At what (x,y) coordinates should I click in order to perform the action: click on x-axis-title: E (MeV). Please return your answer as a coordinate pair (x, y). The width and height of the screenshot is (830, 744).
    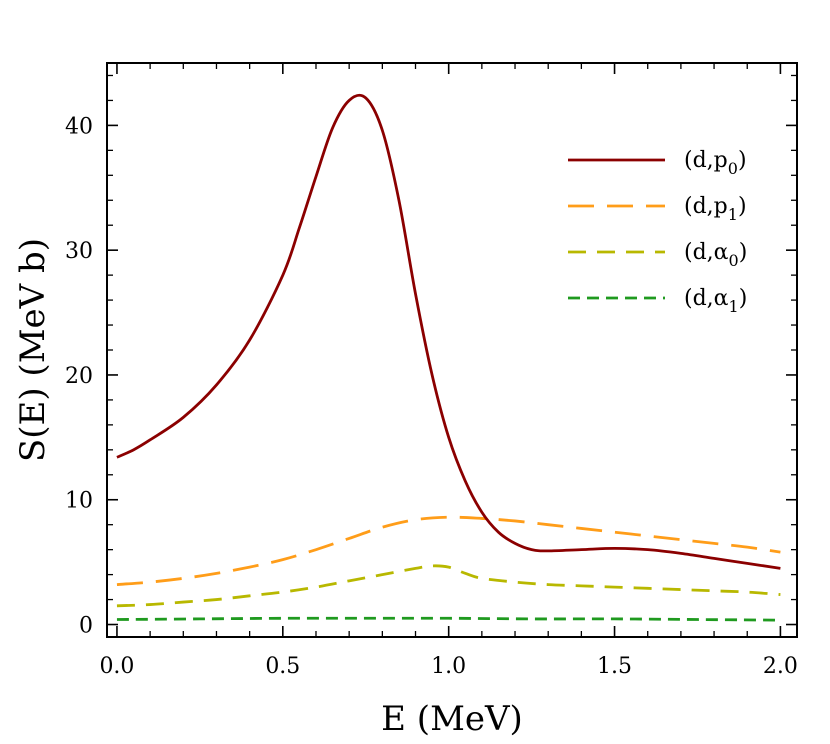
    Looking at the image, I should click on (452, 719).